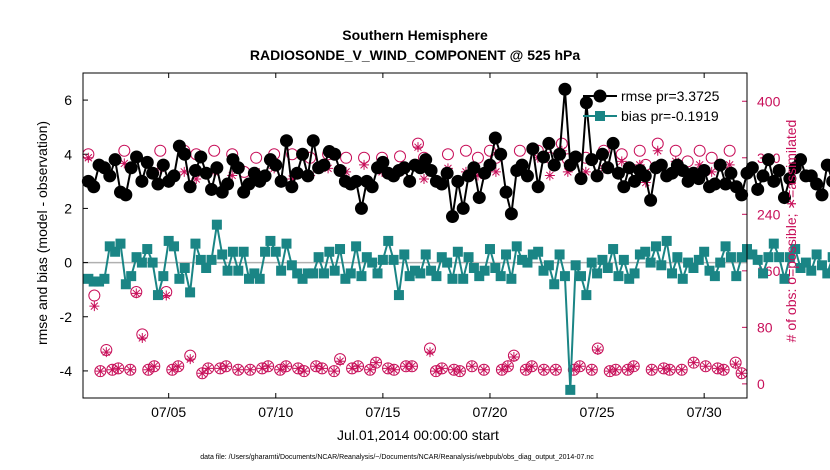 The image size is (830, 470). Describe the element at coordinates (66, 317) in the screenshot. I see `y-tick-label: -2` at that location.